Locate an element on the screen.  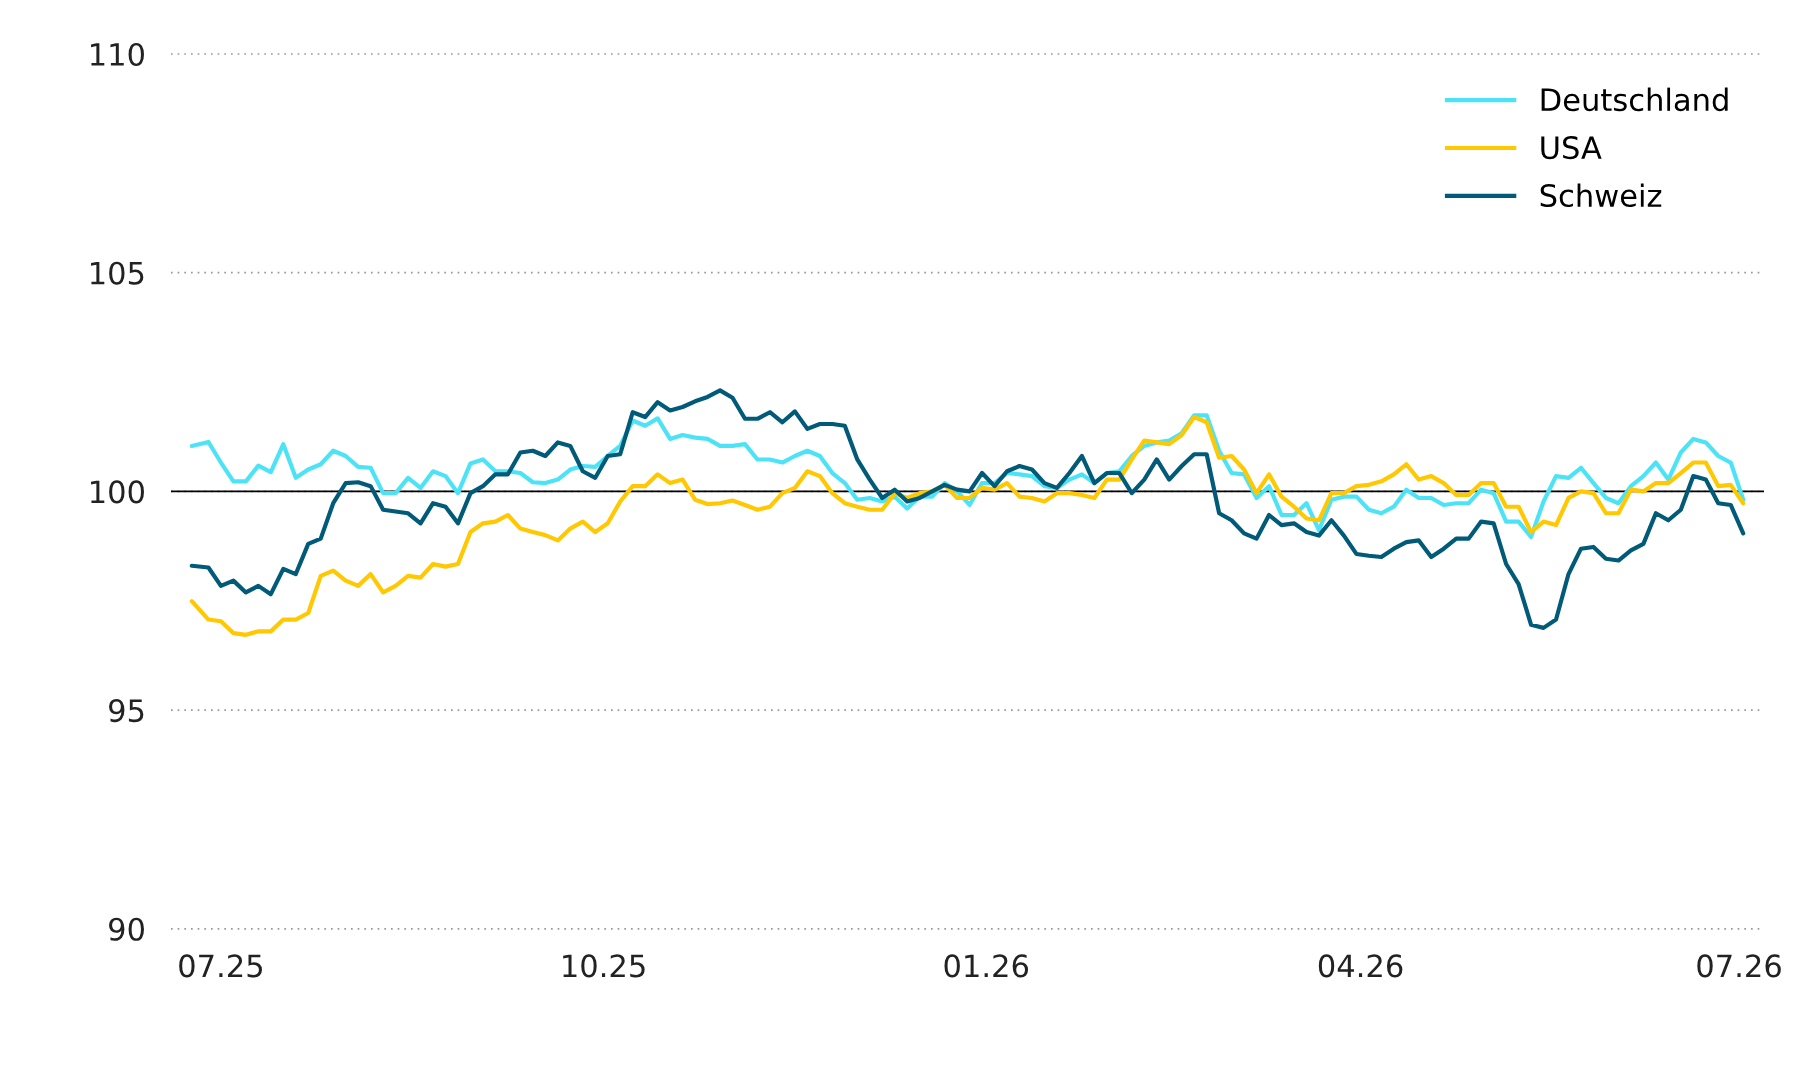
y-tick-label: 100 is located at coordinates (117, 492).